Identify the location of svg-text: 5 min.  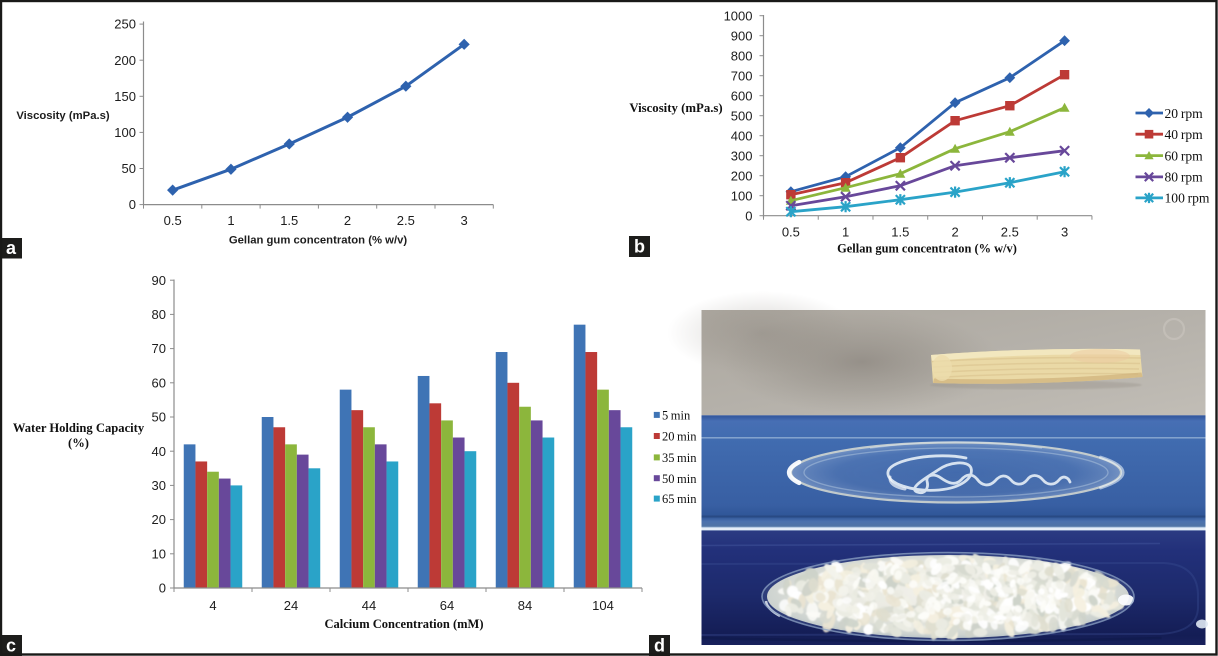
(676, 416).